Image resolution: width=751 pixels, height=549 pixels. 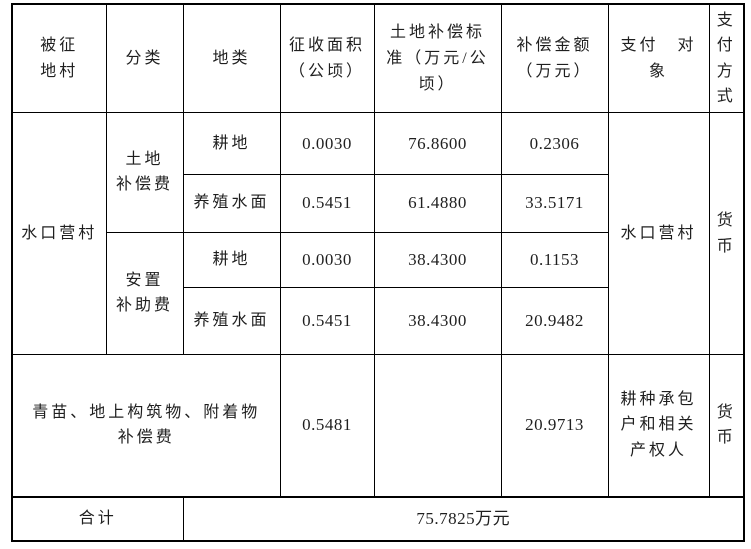 What do you see at coordinates (437, 425) in the screenshot?
I see `cell-crops-standard` at bounding box center [437, 425].